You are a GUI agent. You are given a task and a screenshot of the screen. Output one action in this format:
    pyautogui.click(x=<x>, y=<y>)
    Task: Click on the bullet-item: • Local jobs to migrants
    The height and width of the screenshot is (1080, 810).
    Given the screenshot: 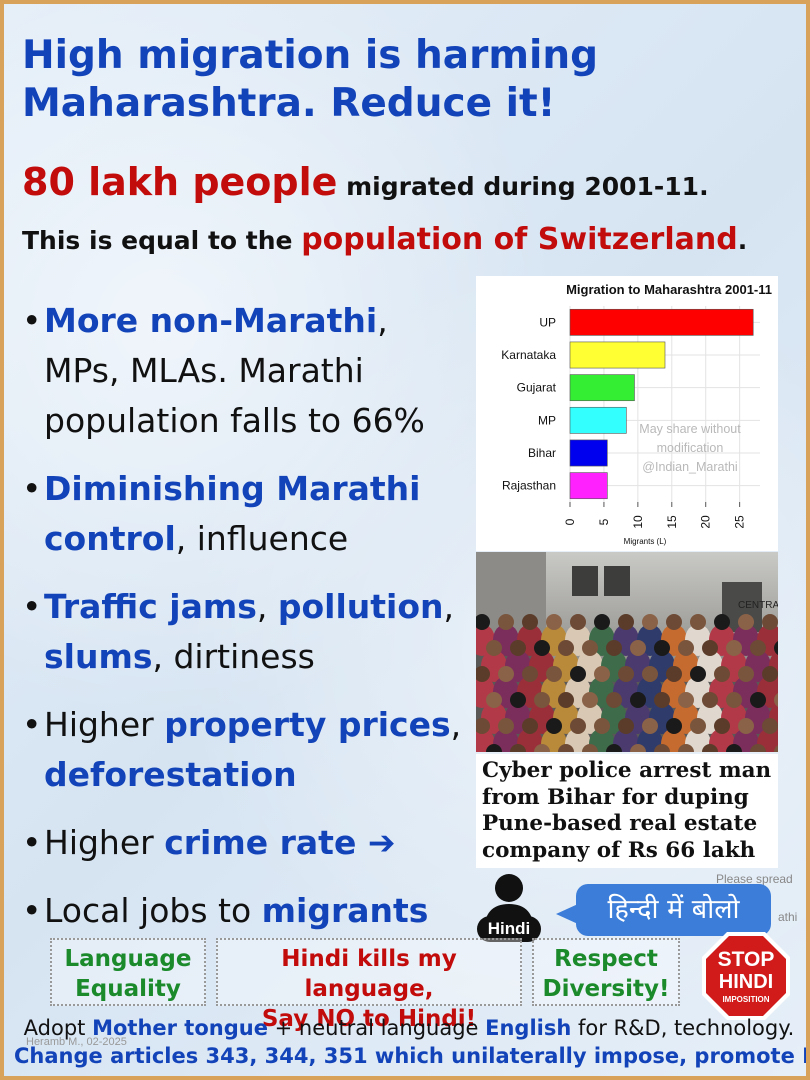 What is the action you would take?
    pyautogui.click(x=225, y=911)
    